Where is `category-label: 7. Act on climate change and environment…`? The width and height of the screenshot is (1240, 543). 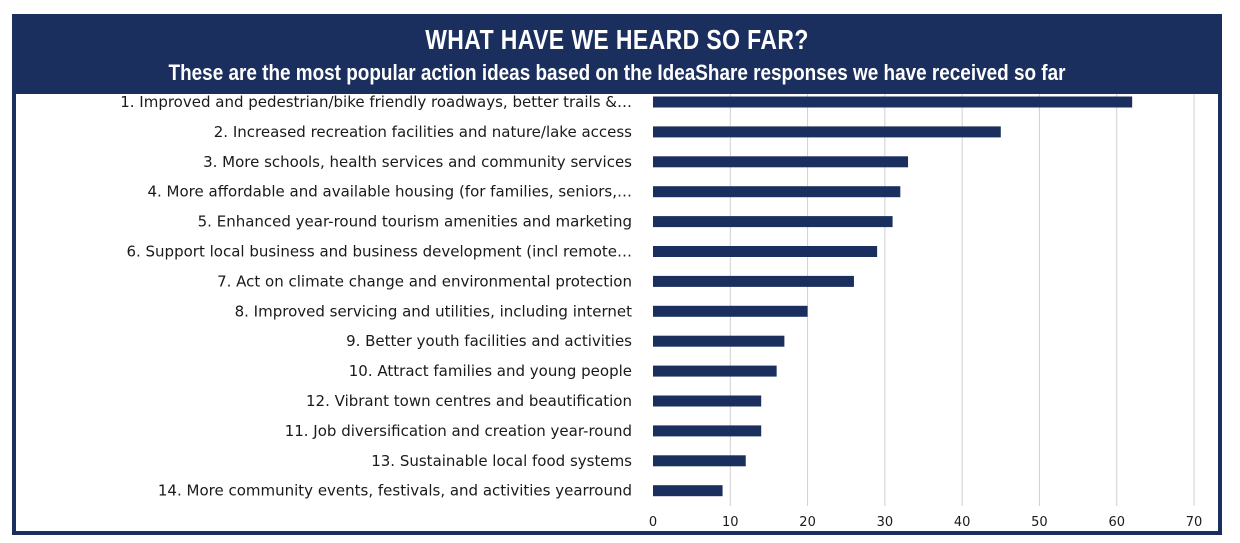 category-label: 7. Act on climate change and environment… is located at coordinates (424, 281).